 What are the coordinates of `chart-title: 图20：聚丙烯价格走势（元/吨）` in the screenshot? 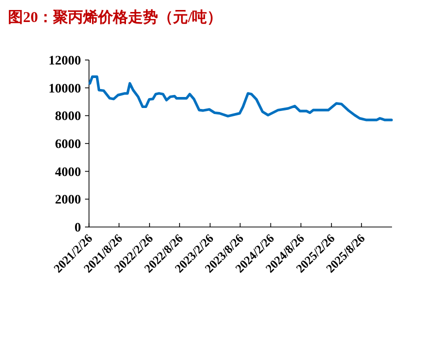 It's located at (115, 17).